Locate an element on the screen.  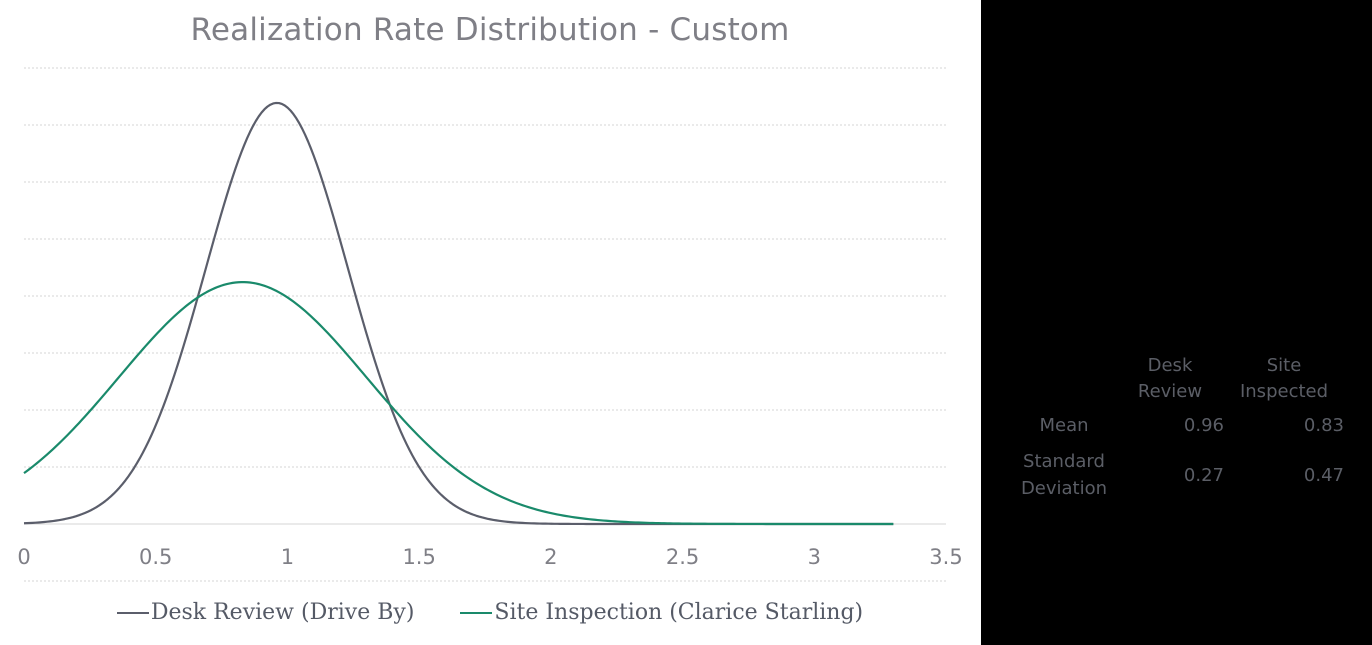
x-tick-label: 3.5 is located at coordinates (945, 557).